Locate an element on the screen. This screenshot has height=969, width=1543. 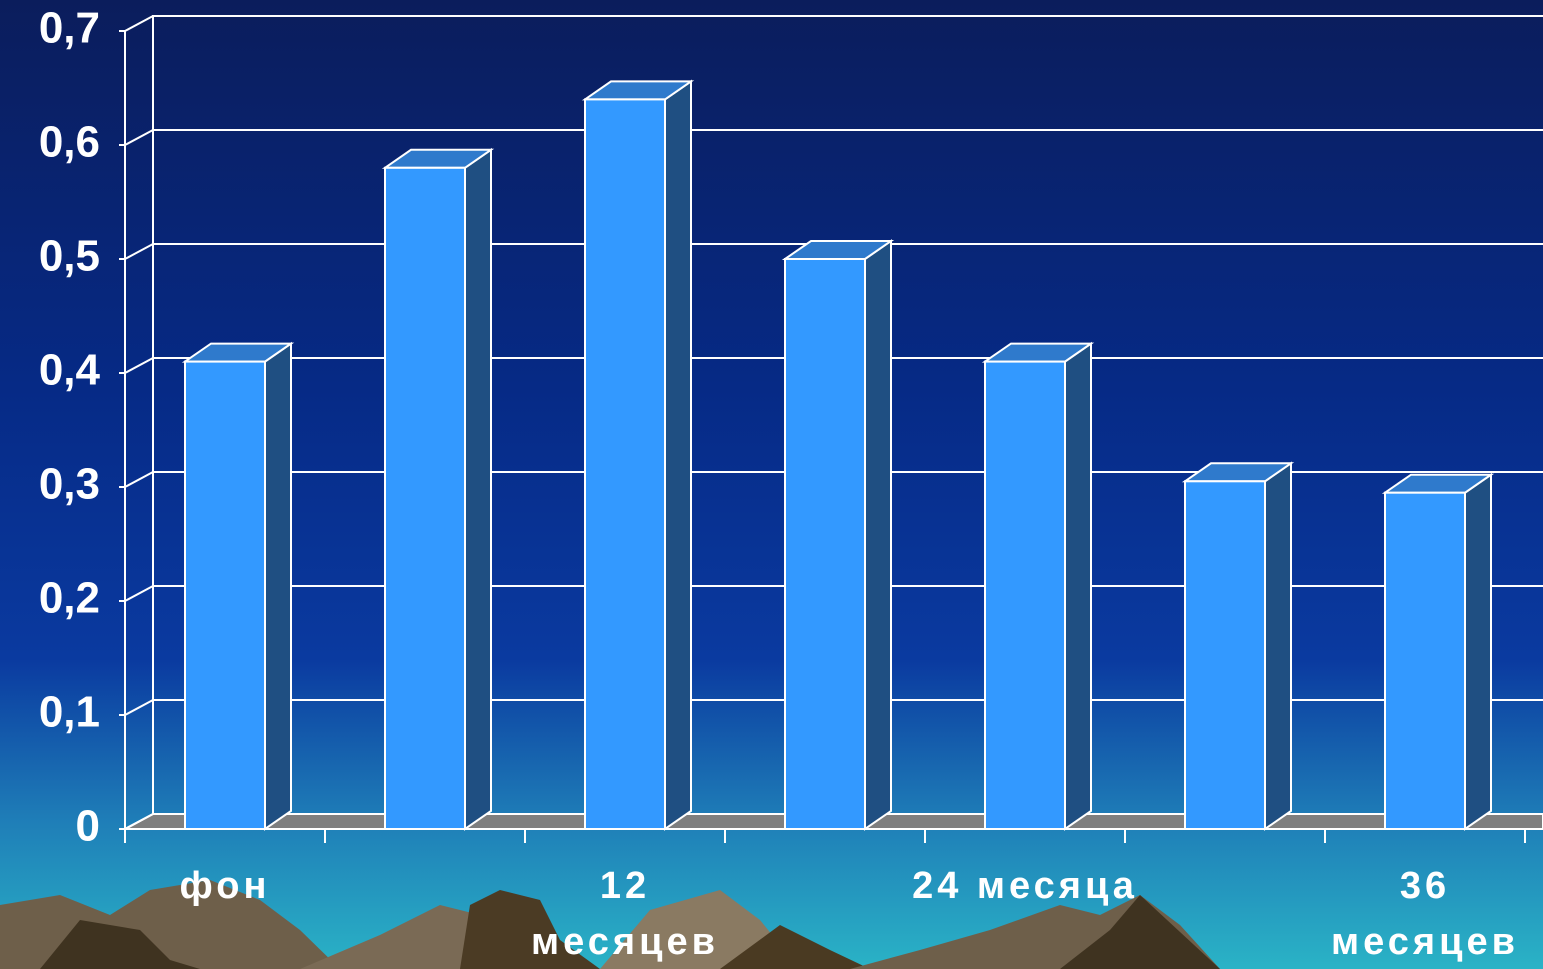
y-tick-label: 0,1 is located at coordinates (69, 712).